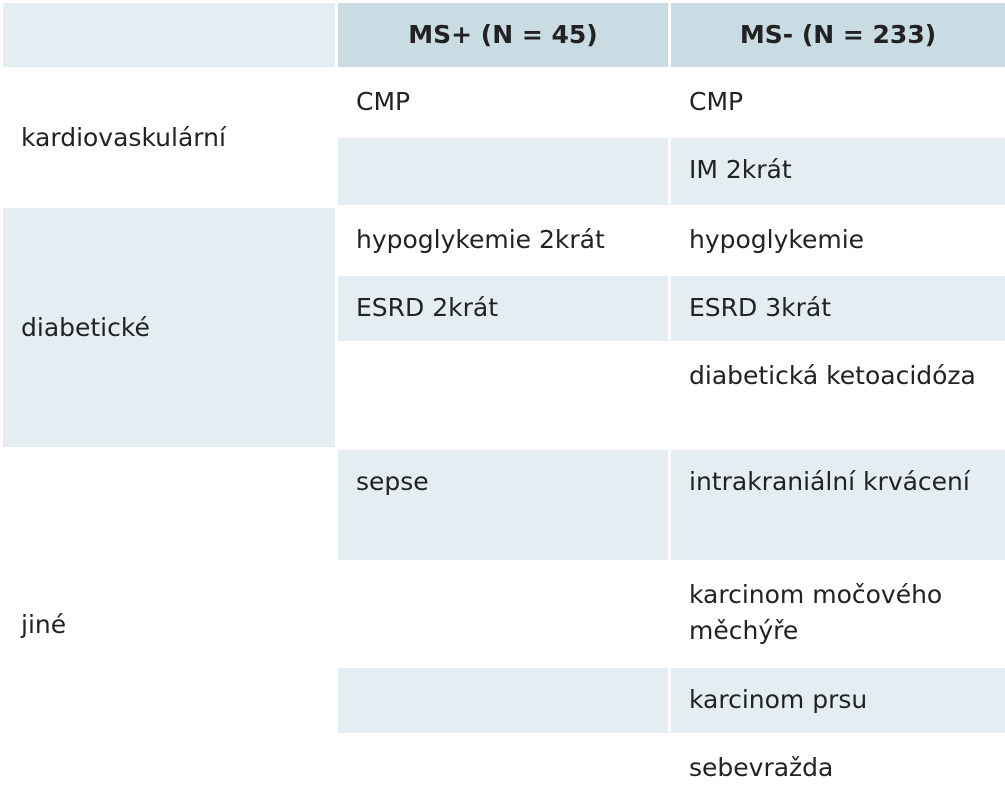  I want to click on header-cell: MS+ (N = 45), so click(503, 35).